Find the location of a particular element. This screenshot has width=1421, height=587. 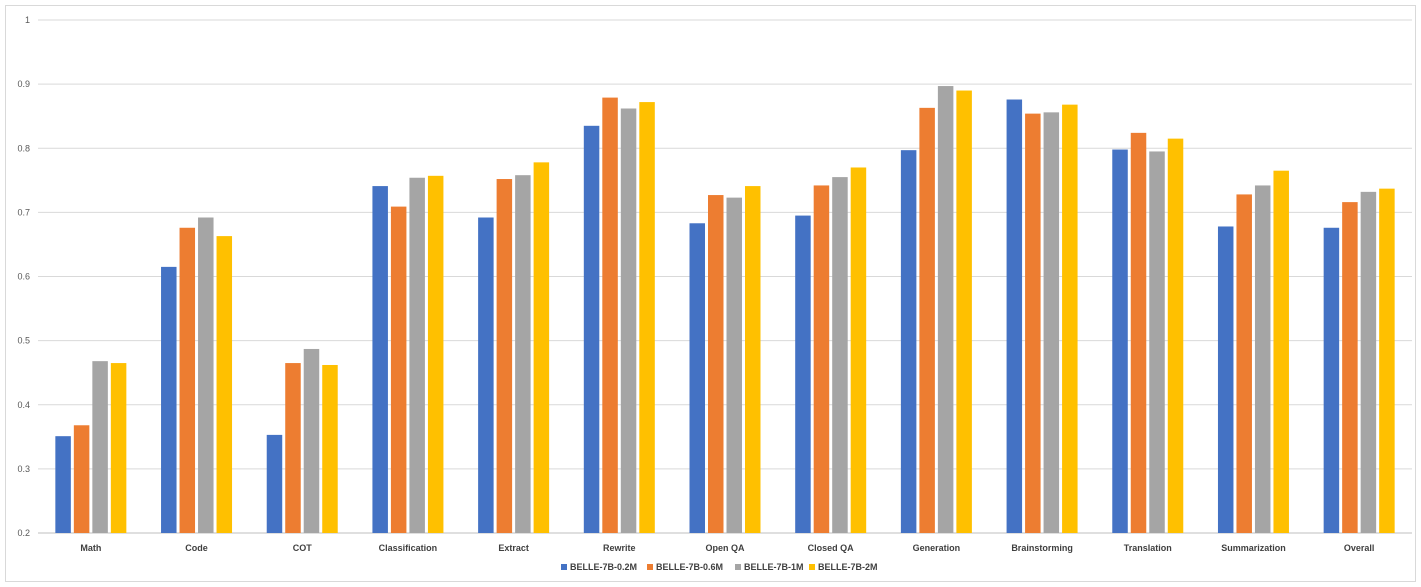

bar-belle-7b-2m-overall is located at coordinates (1387, 360).